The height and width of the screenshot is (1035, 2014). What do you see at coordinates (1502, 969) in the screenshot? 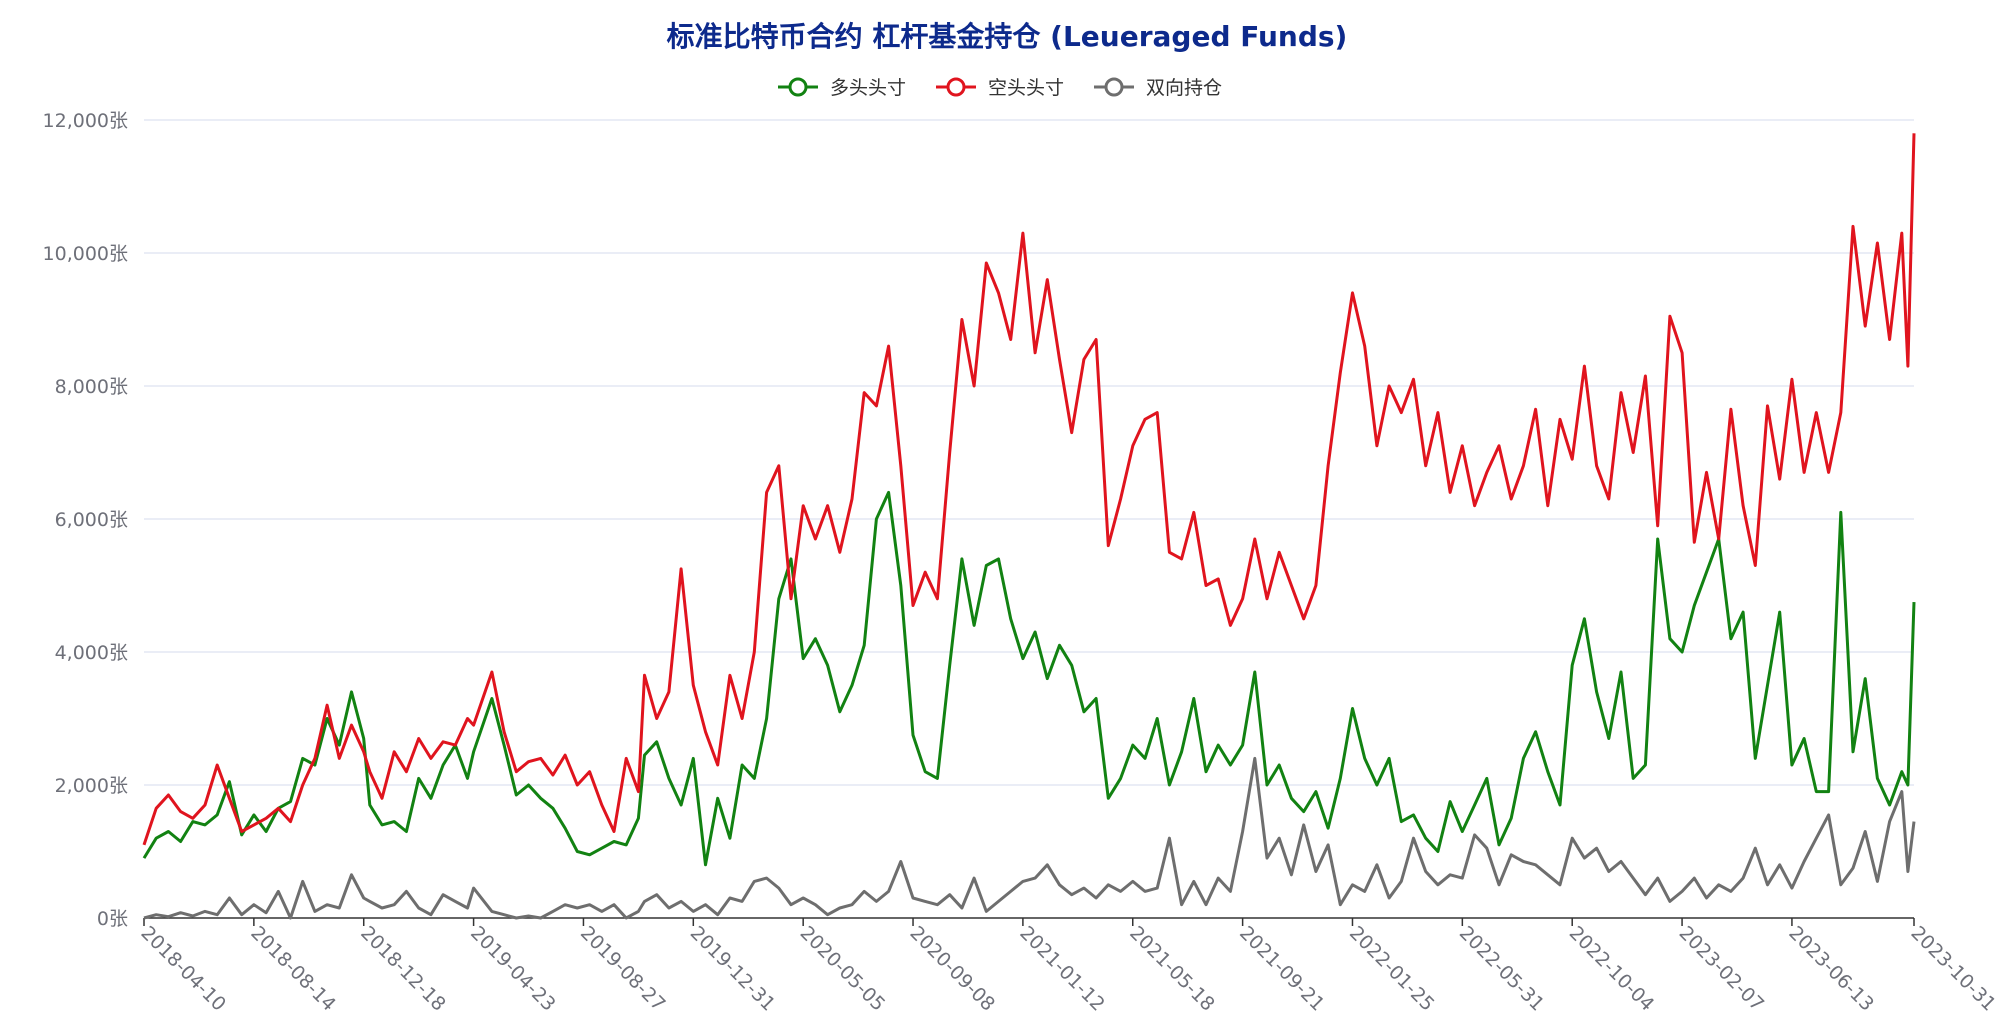
I see `x-tick-label: 2022-05-31` at bounding box center [1502, 969].